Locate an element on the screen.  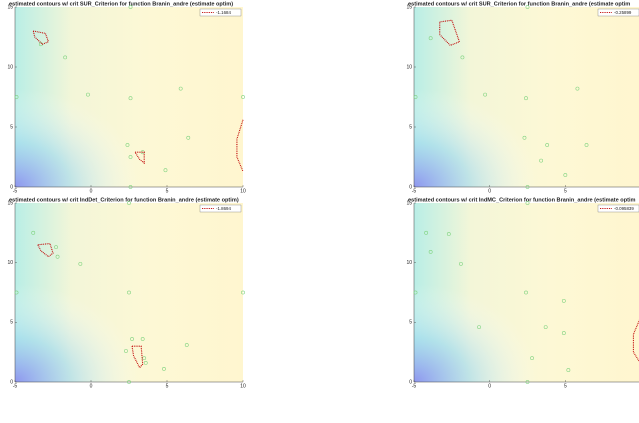
legend-label: -1.8694 is located at coordinates (223, 208).